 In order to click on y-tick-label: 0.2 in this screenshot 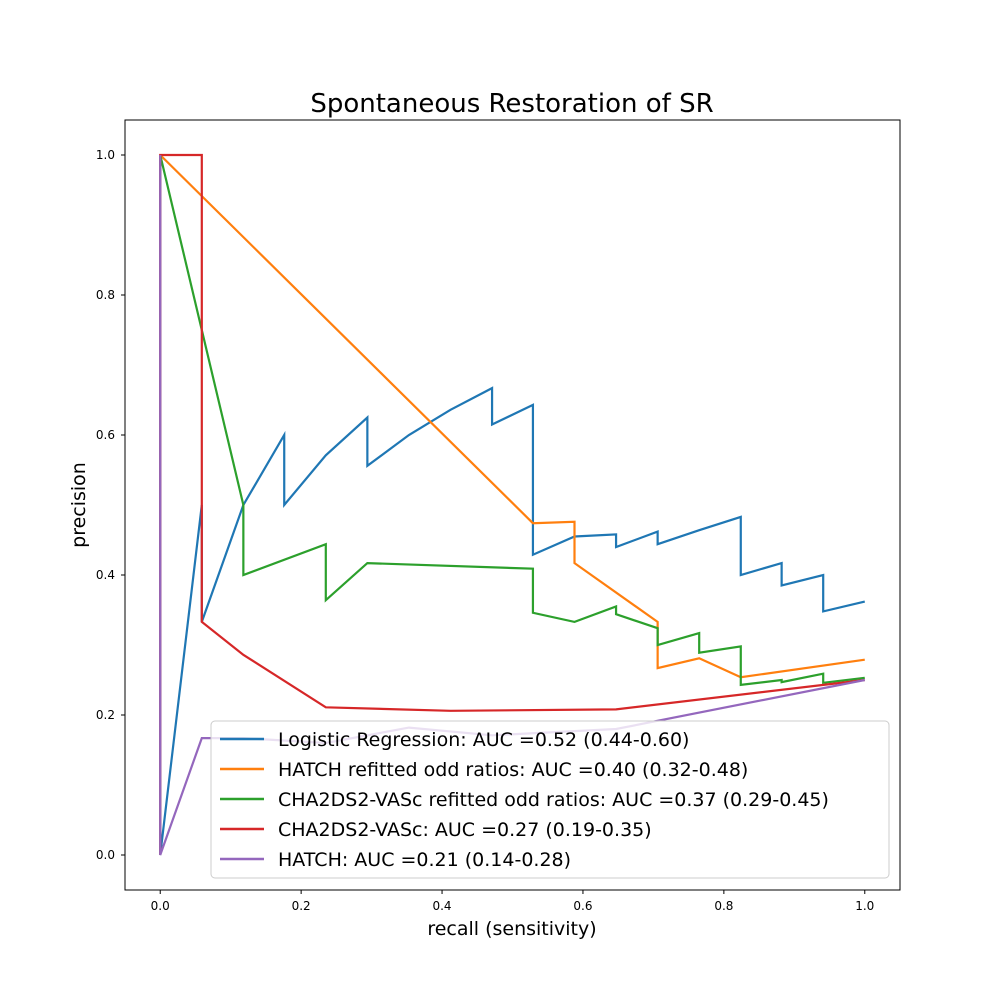, I will do `click(105, 715)`.